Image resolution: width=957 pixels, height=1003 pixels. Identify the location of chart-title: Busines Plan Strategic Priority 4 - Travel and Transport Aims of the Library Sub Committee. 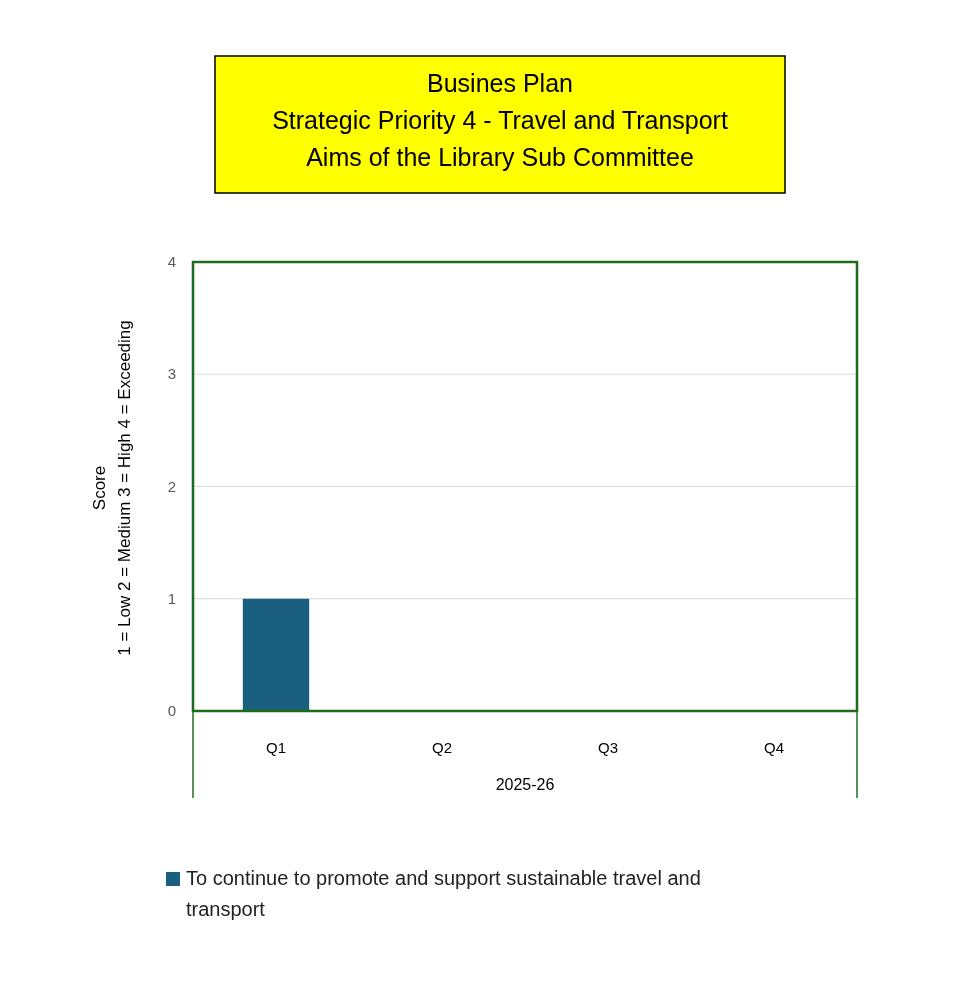
(500, 120).